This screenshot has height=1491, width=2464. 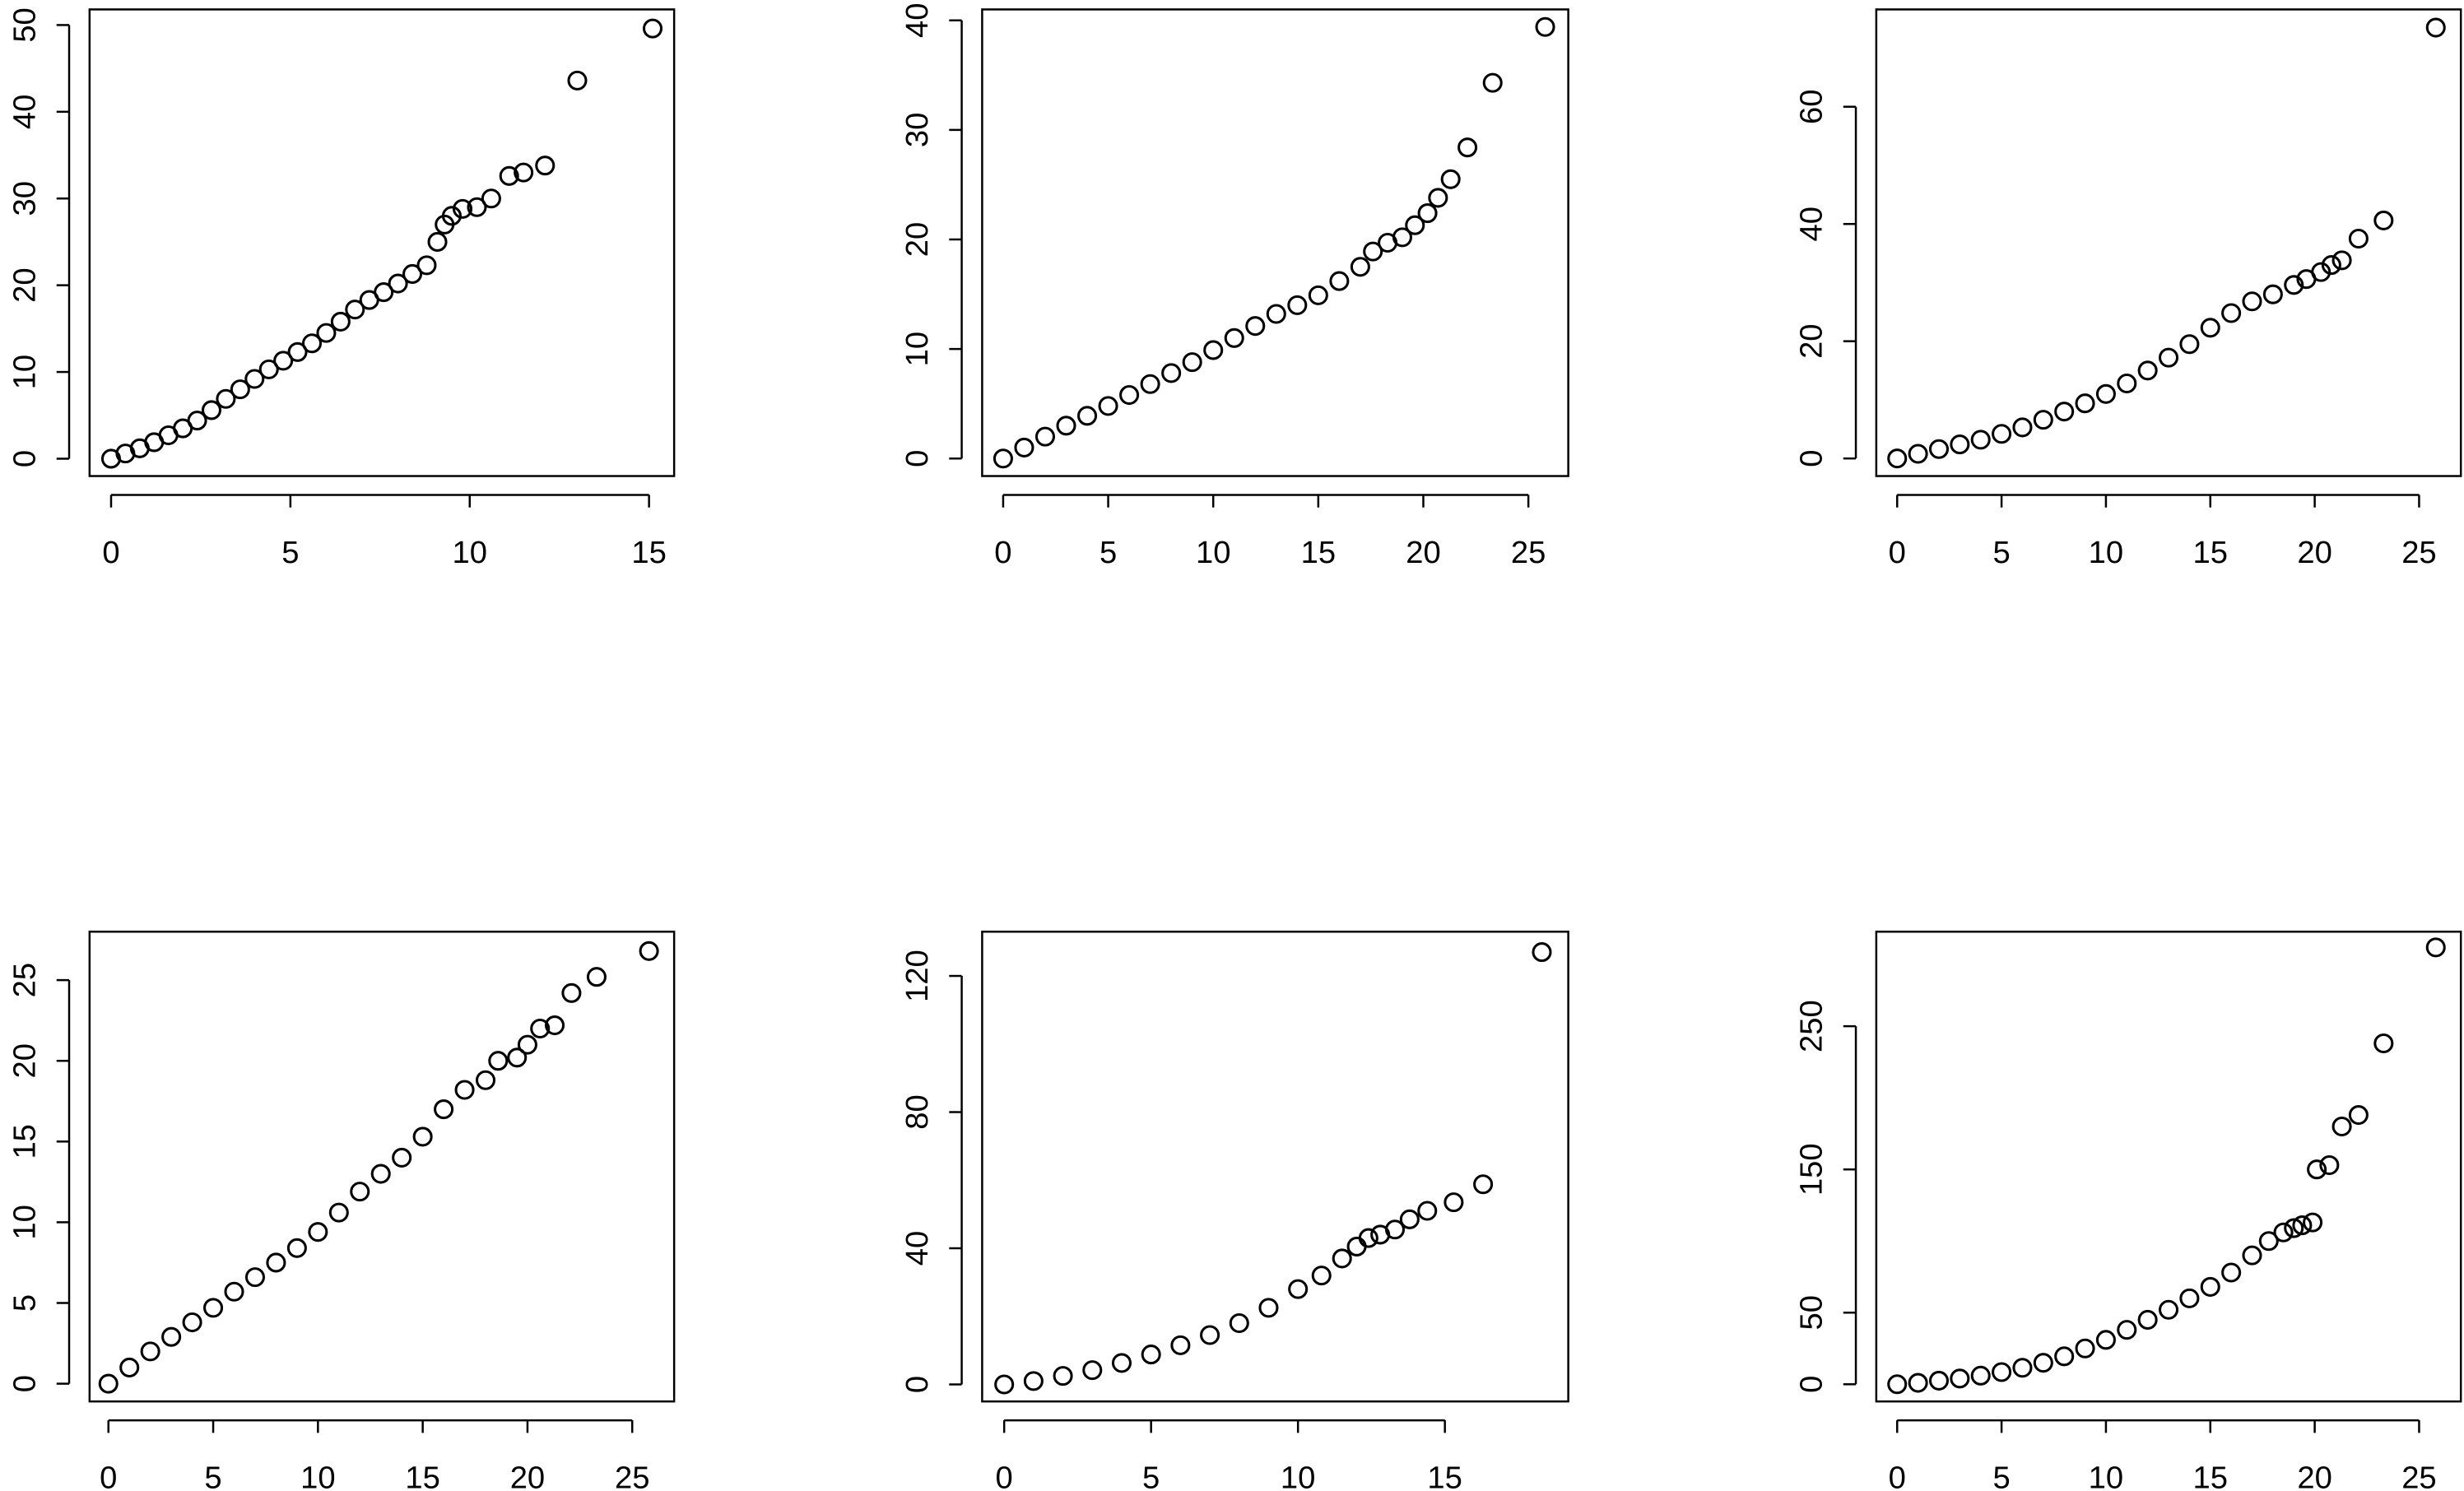 I want to click on panel: 0 5 10 15 20 25 0 10 20 30 40, so click(x=1234, y=286).